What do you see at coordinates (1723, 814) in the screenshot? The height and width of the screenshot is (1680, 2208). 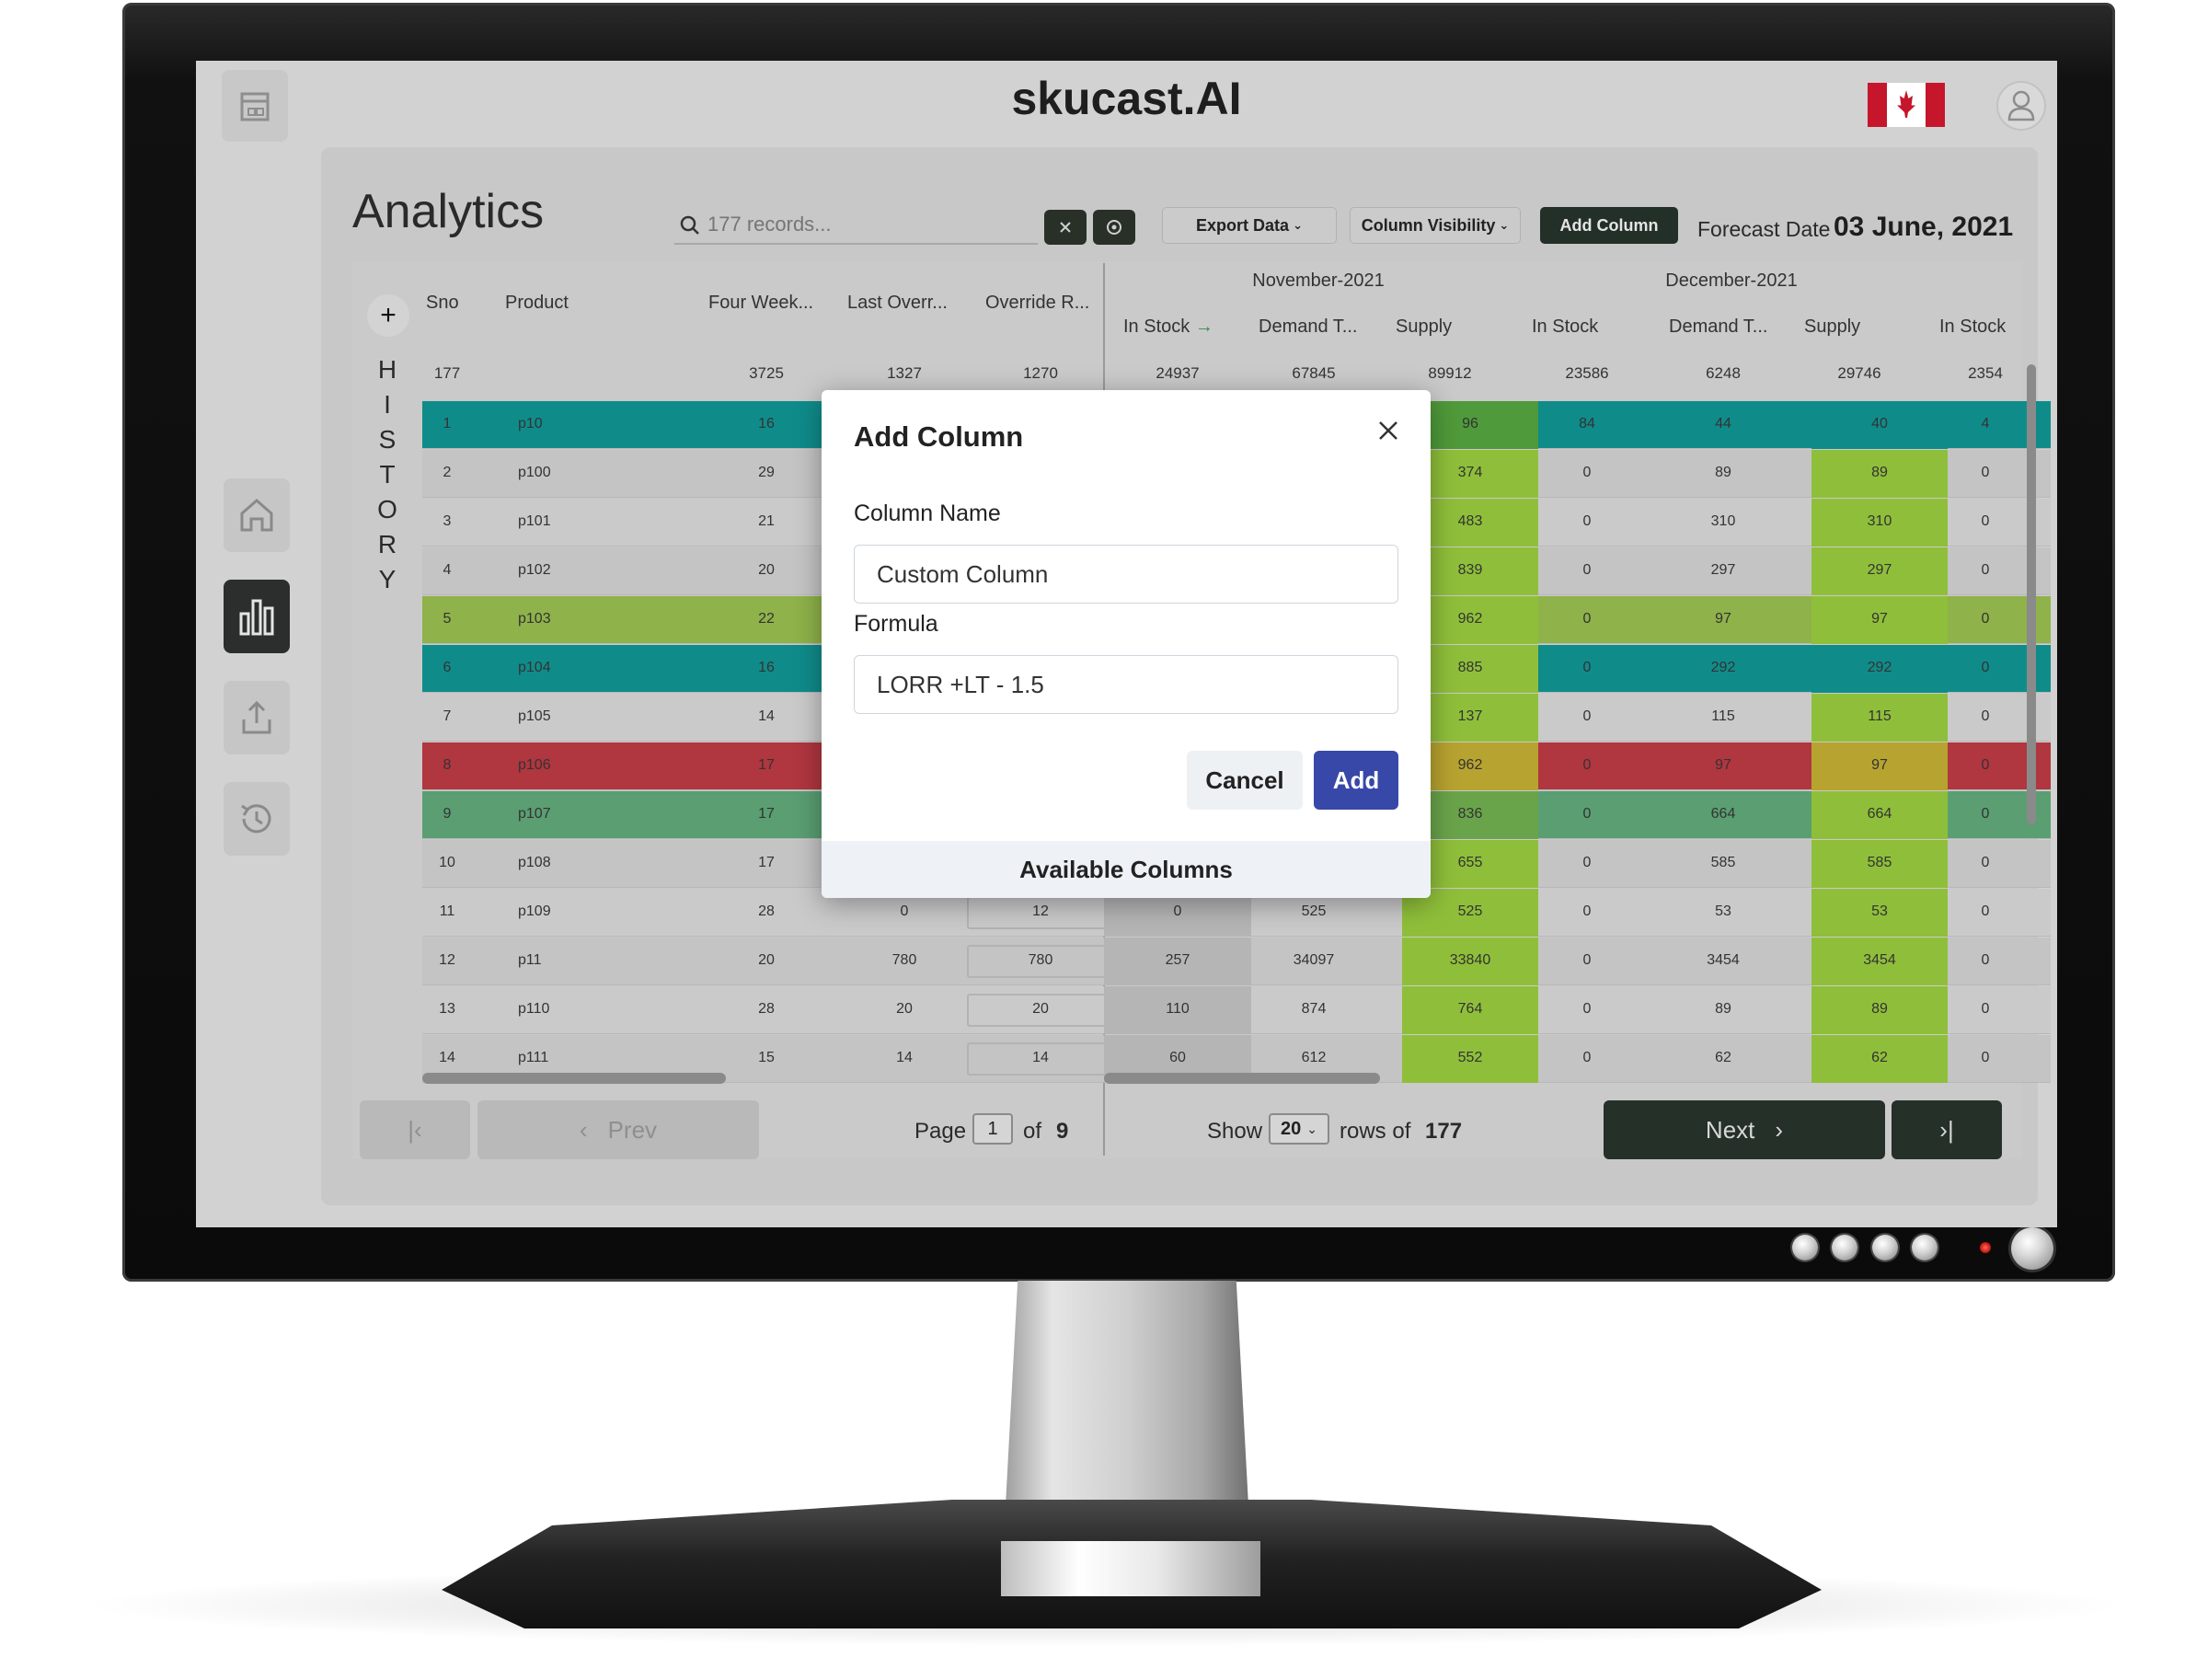 I see `table-cell-dec-demand: 664` at bounding box center [1723, 814].